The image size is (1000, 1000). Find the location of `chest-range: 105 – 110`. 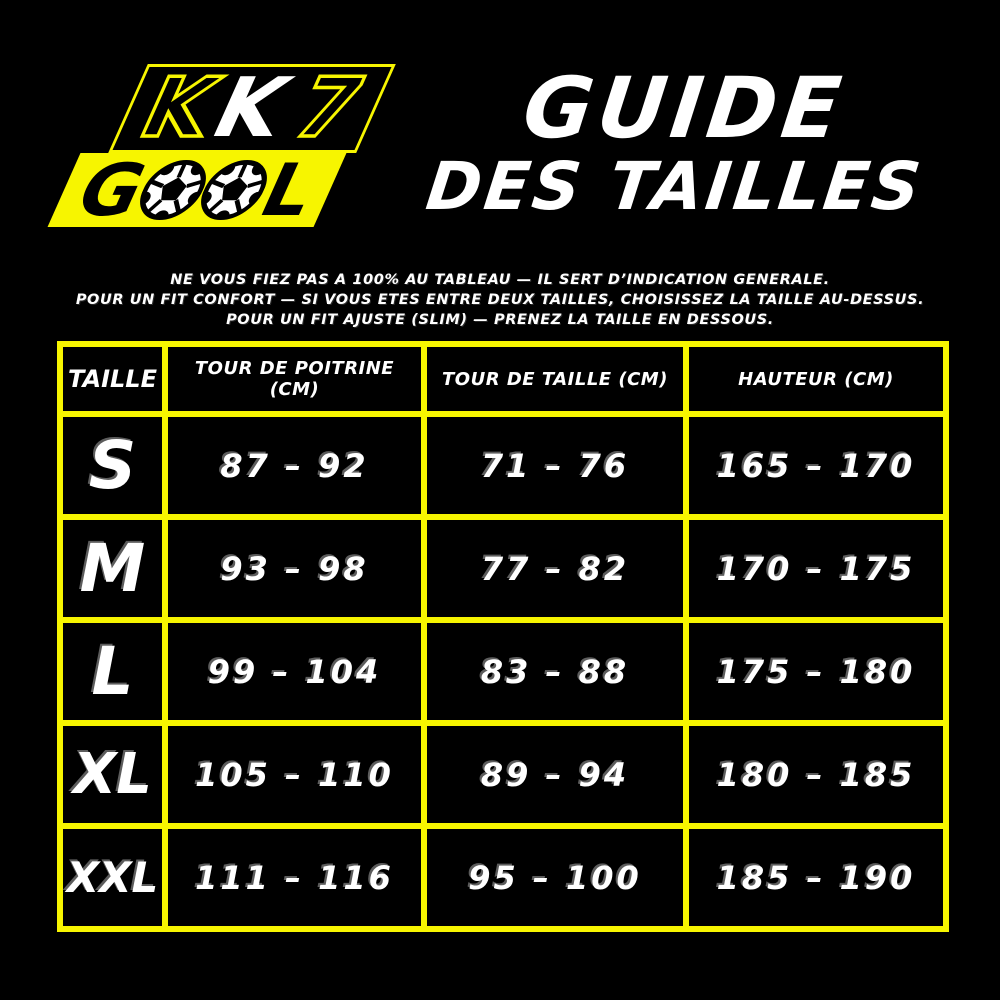

chest-range: 105 – 110 is located at coordinates (294, 774).